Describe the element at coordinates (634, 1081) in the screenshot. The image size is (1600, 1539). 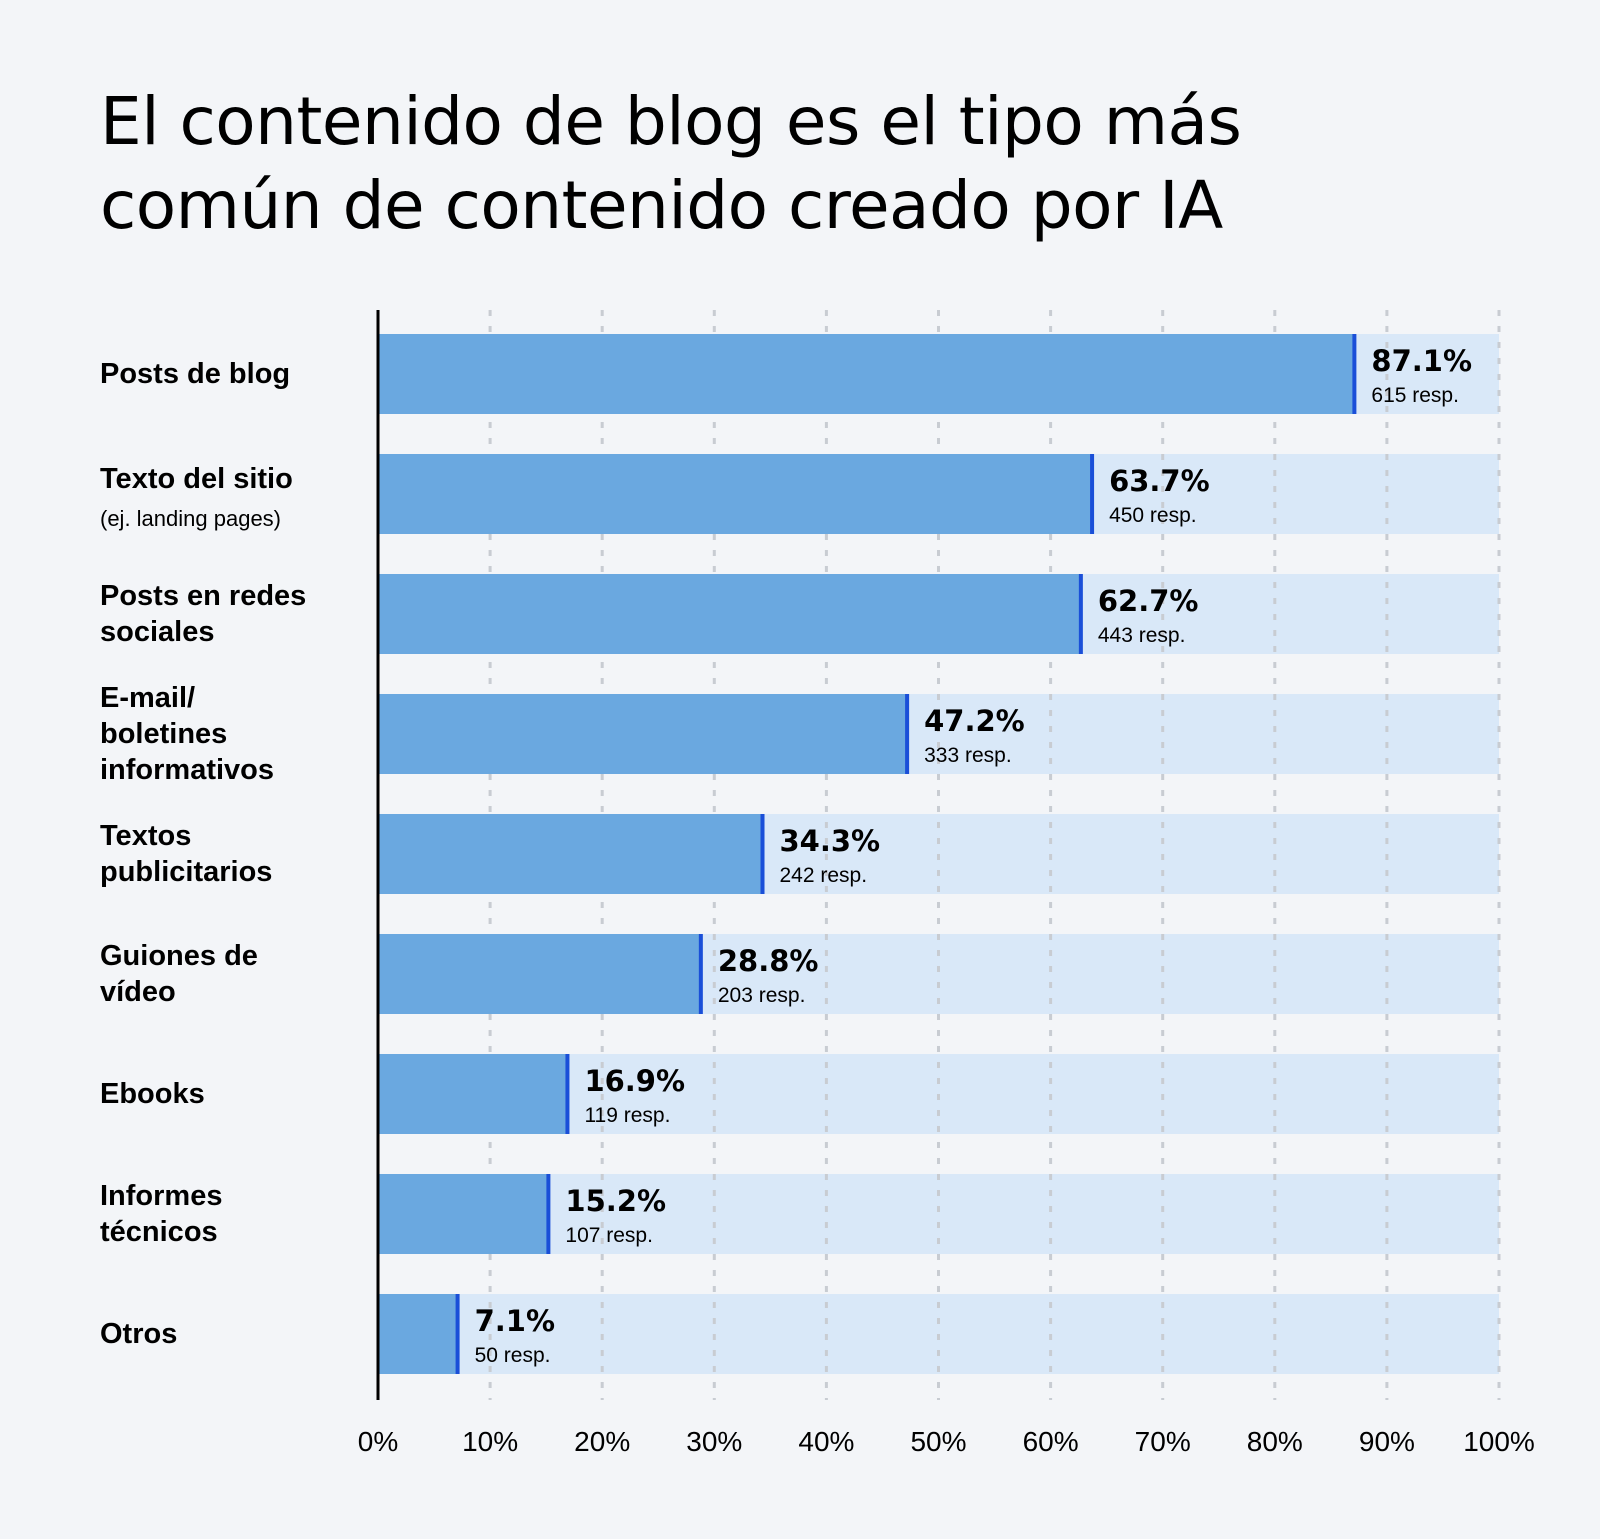
I see `value-label: 16.9%` at that location.